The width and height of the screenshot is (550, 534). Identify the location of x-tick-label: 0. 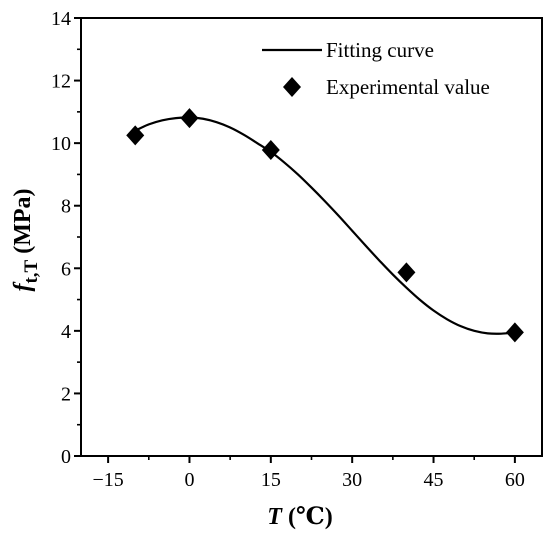
(189, 480).